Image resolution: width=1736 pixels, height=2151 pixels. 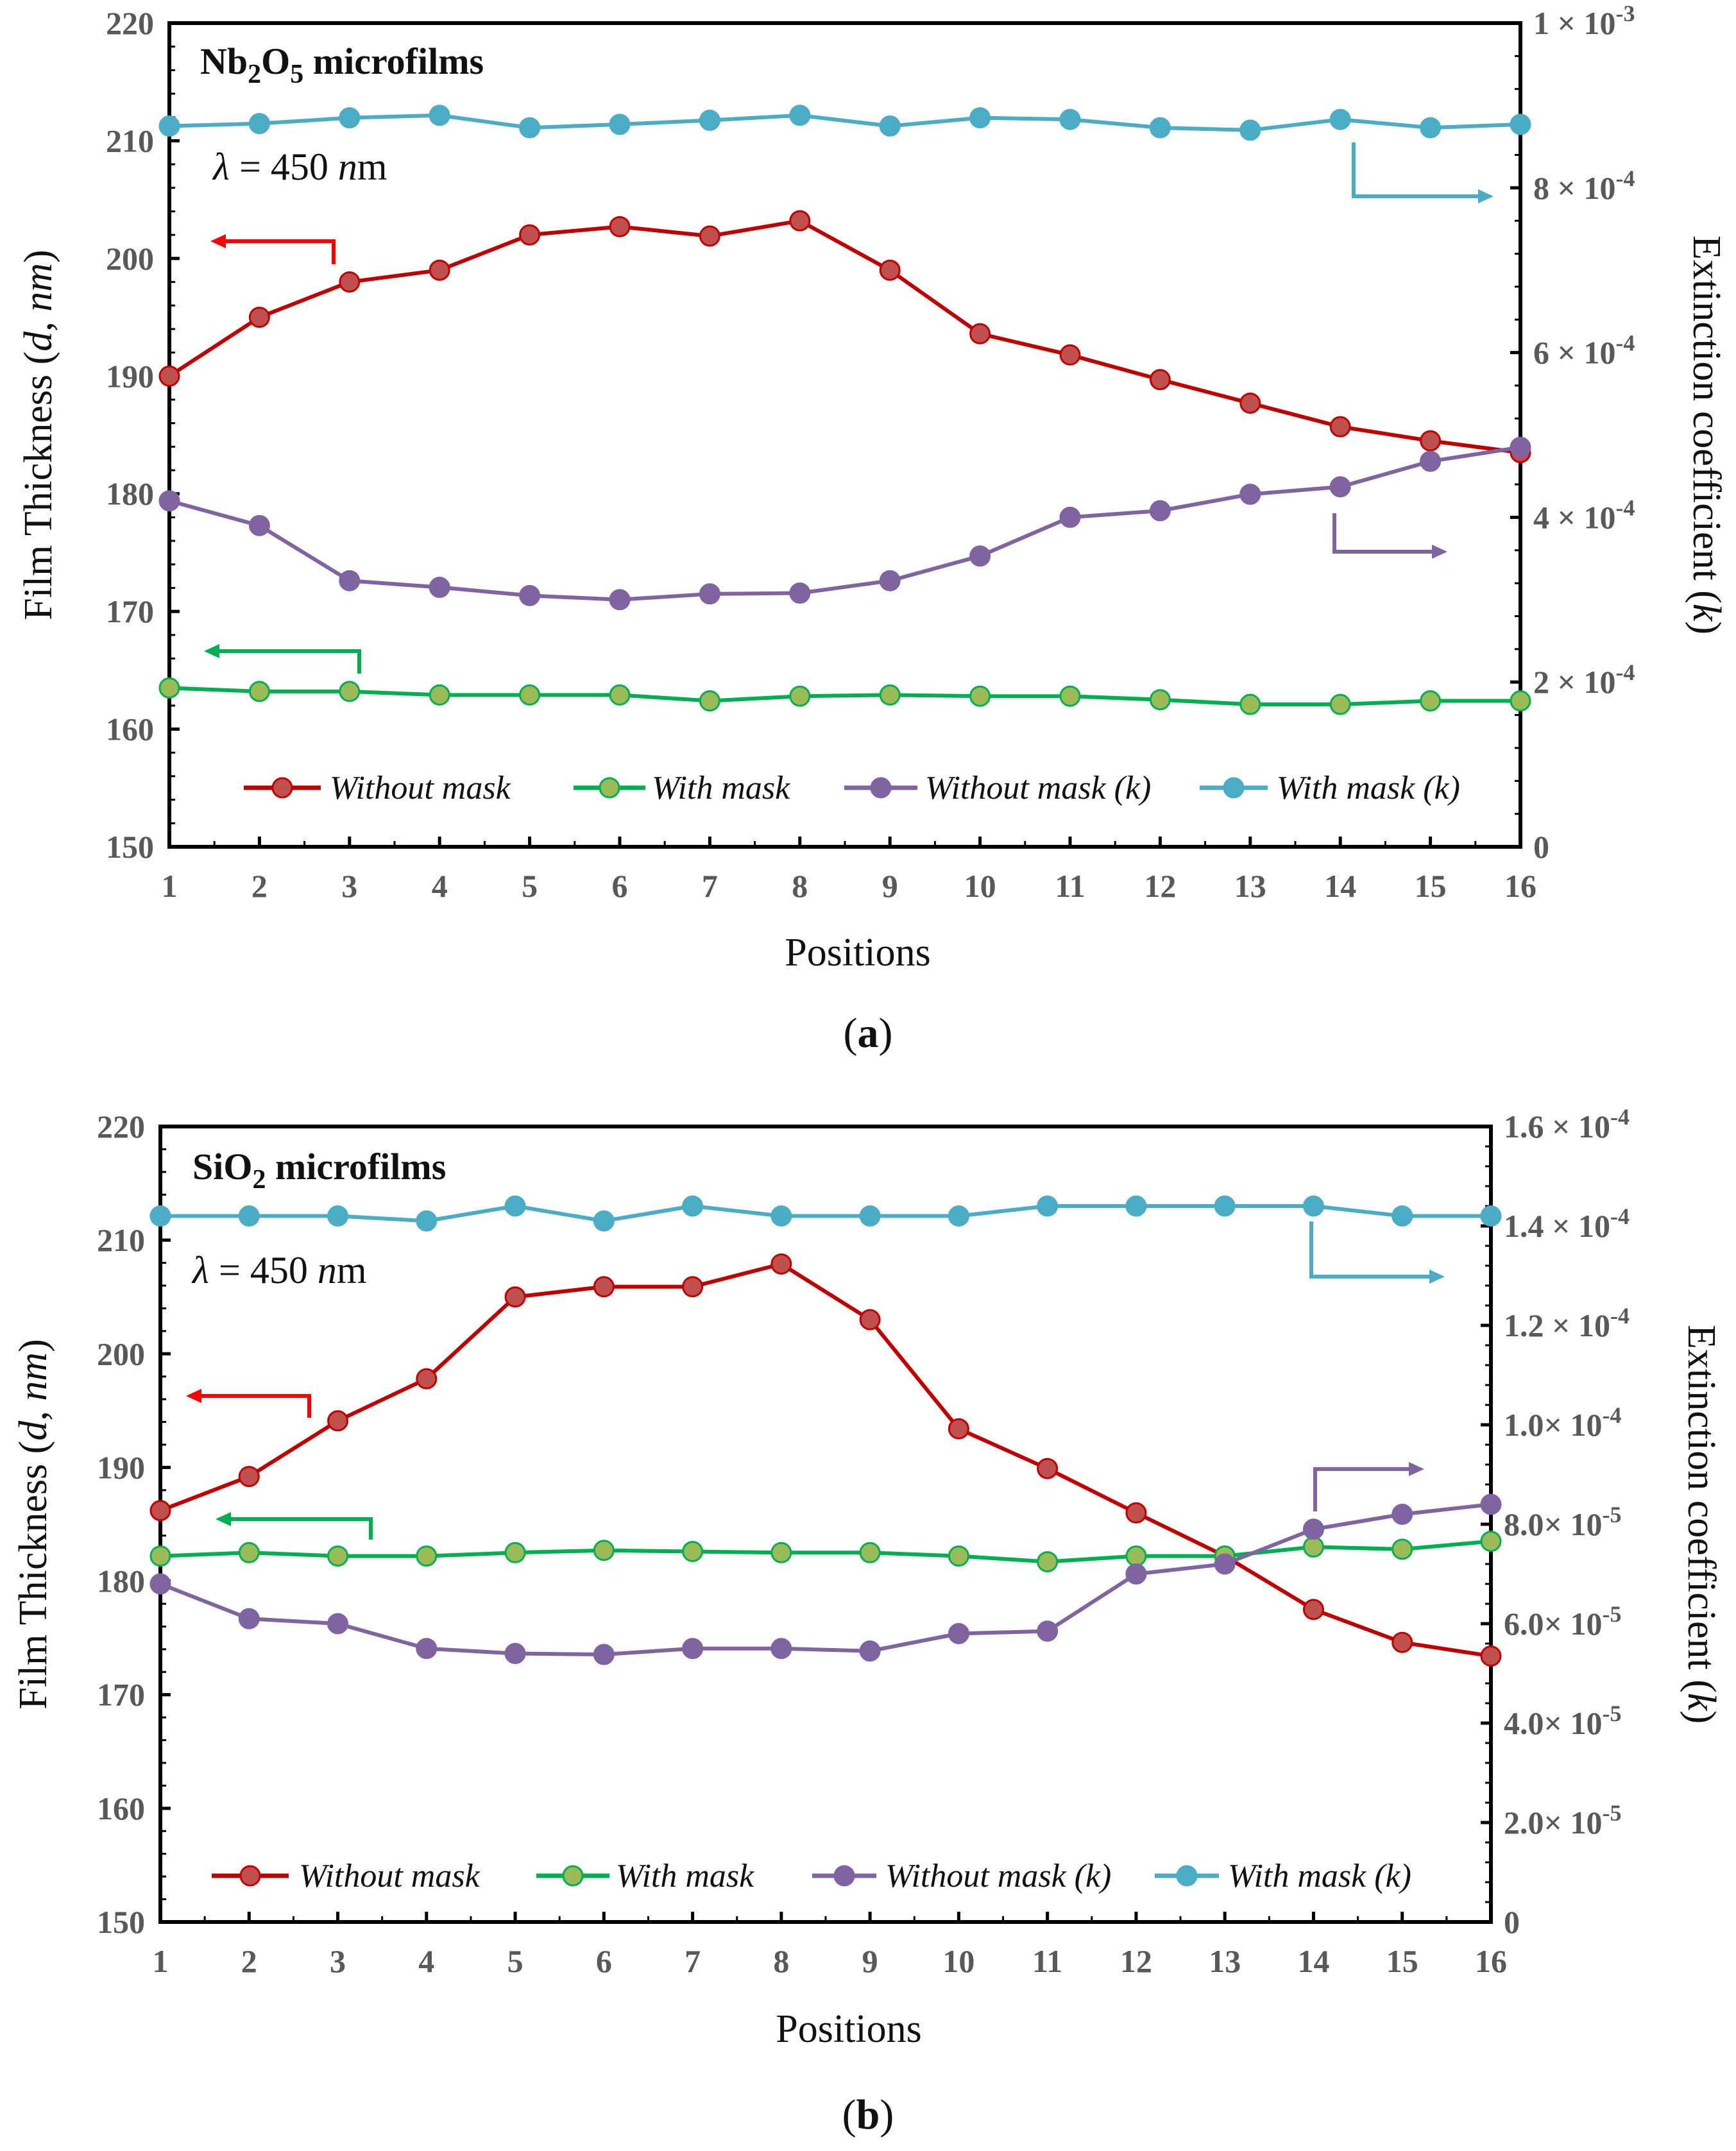 What do you see at coordinates (685, 1876) in the screenshot?
I see `svg-text: With mask` at bounding box center [685, 1876].